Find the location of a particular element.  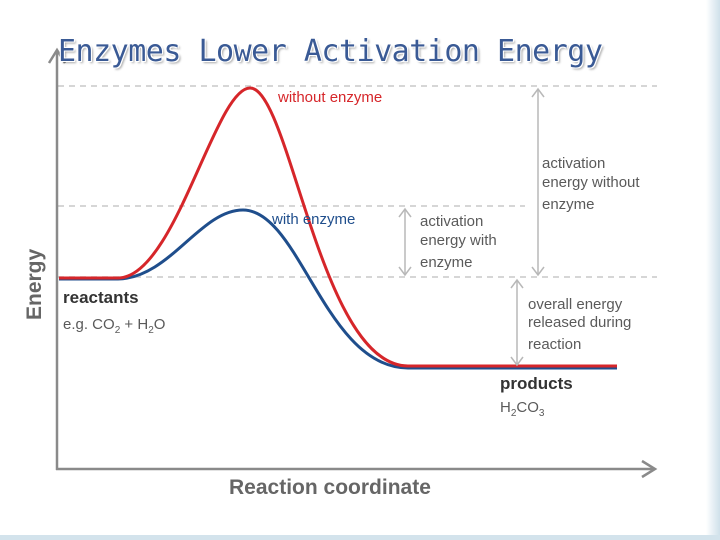

annotation-overall-line-2: released during is located at coordinates (579, 322).